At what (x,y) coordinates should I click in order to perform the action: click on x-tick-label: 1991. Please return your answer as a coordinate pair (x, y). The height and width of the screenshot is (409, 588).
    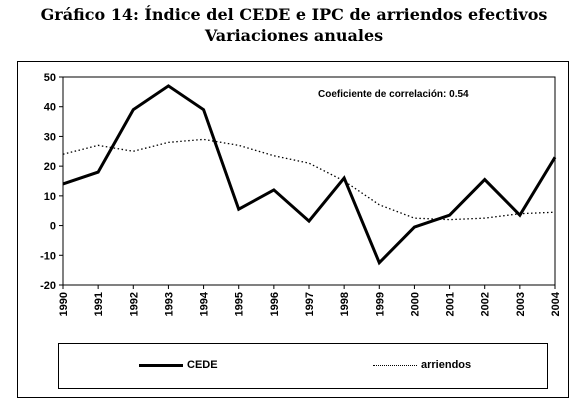
    Looking at the image, I should click on (99, 304).